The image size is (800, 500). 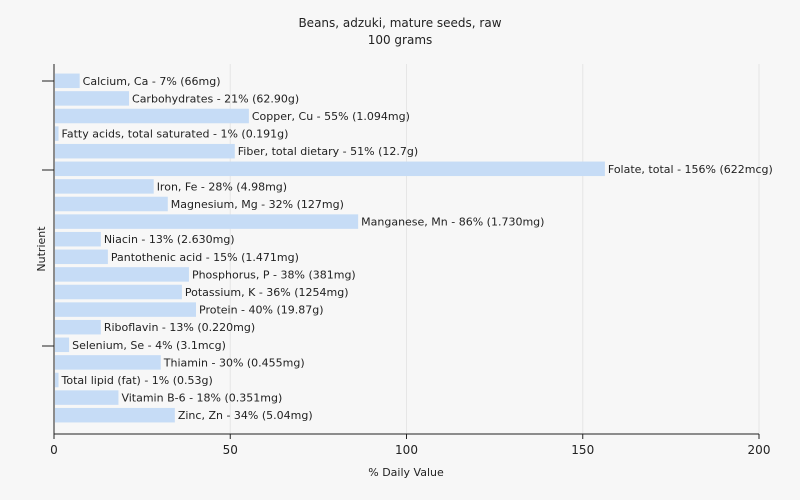 What do you see at coordinates (230, 450) in the screenshot?
I see `x-tick-label: 50` at bounding box center [230, 450].